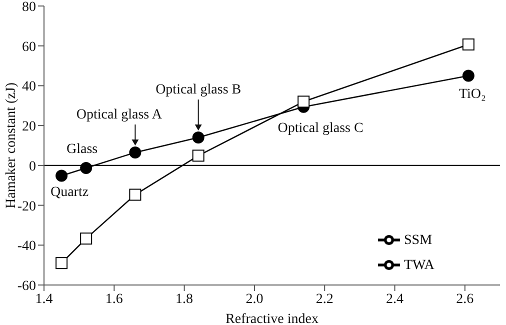 This screenshot has width=506, height=325. What do you see at coordinates (29, 47) in the screenshot?
I see `y-tick-label: 60` at bounding box center [29, 47].